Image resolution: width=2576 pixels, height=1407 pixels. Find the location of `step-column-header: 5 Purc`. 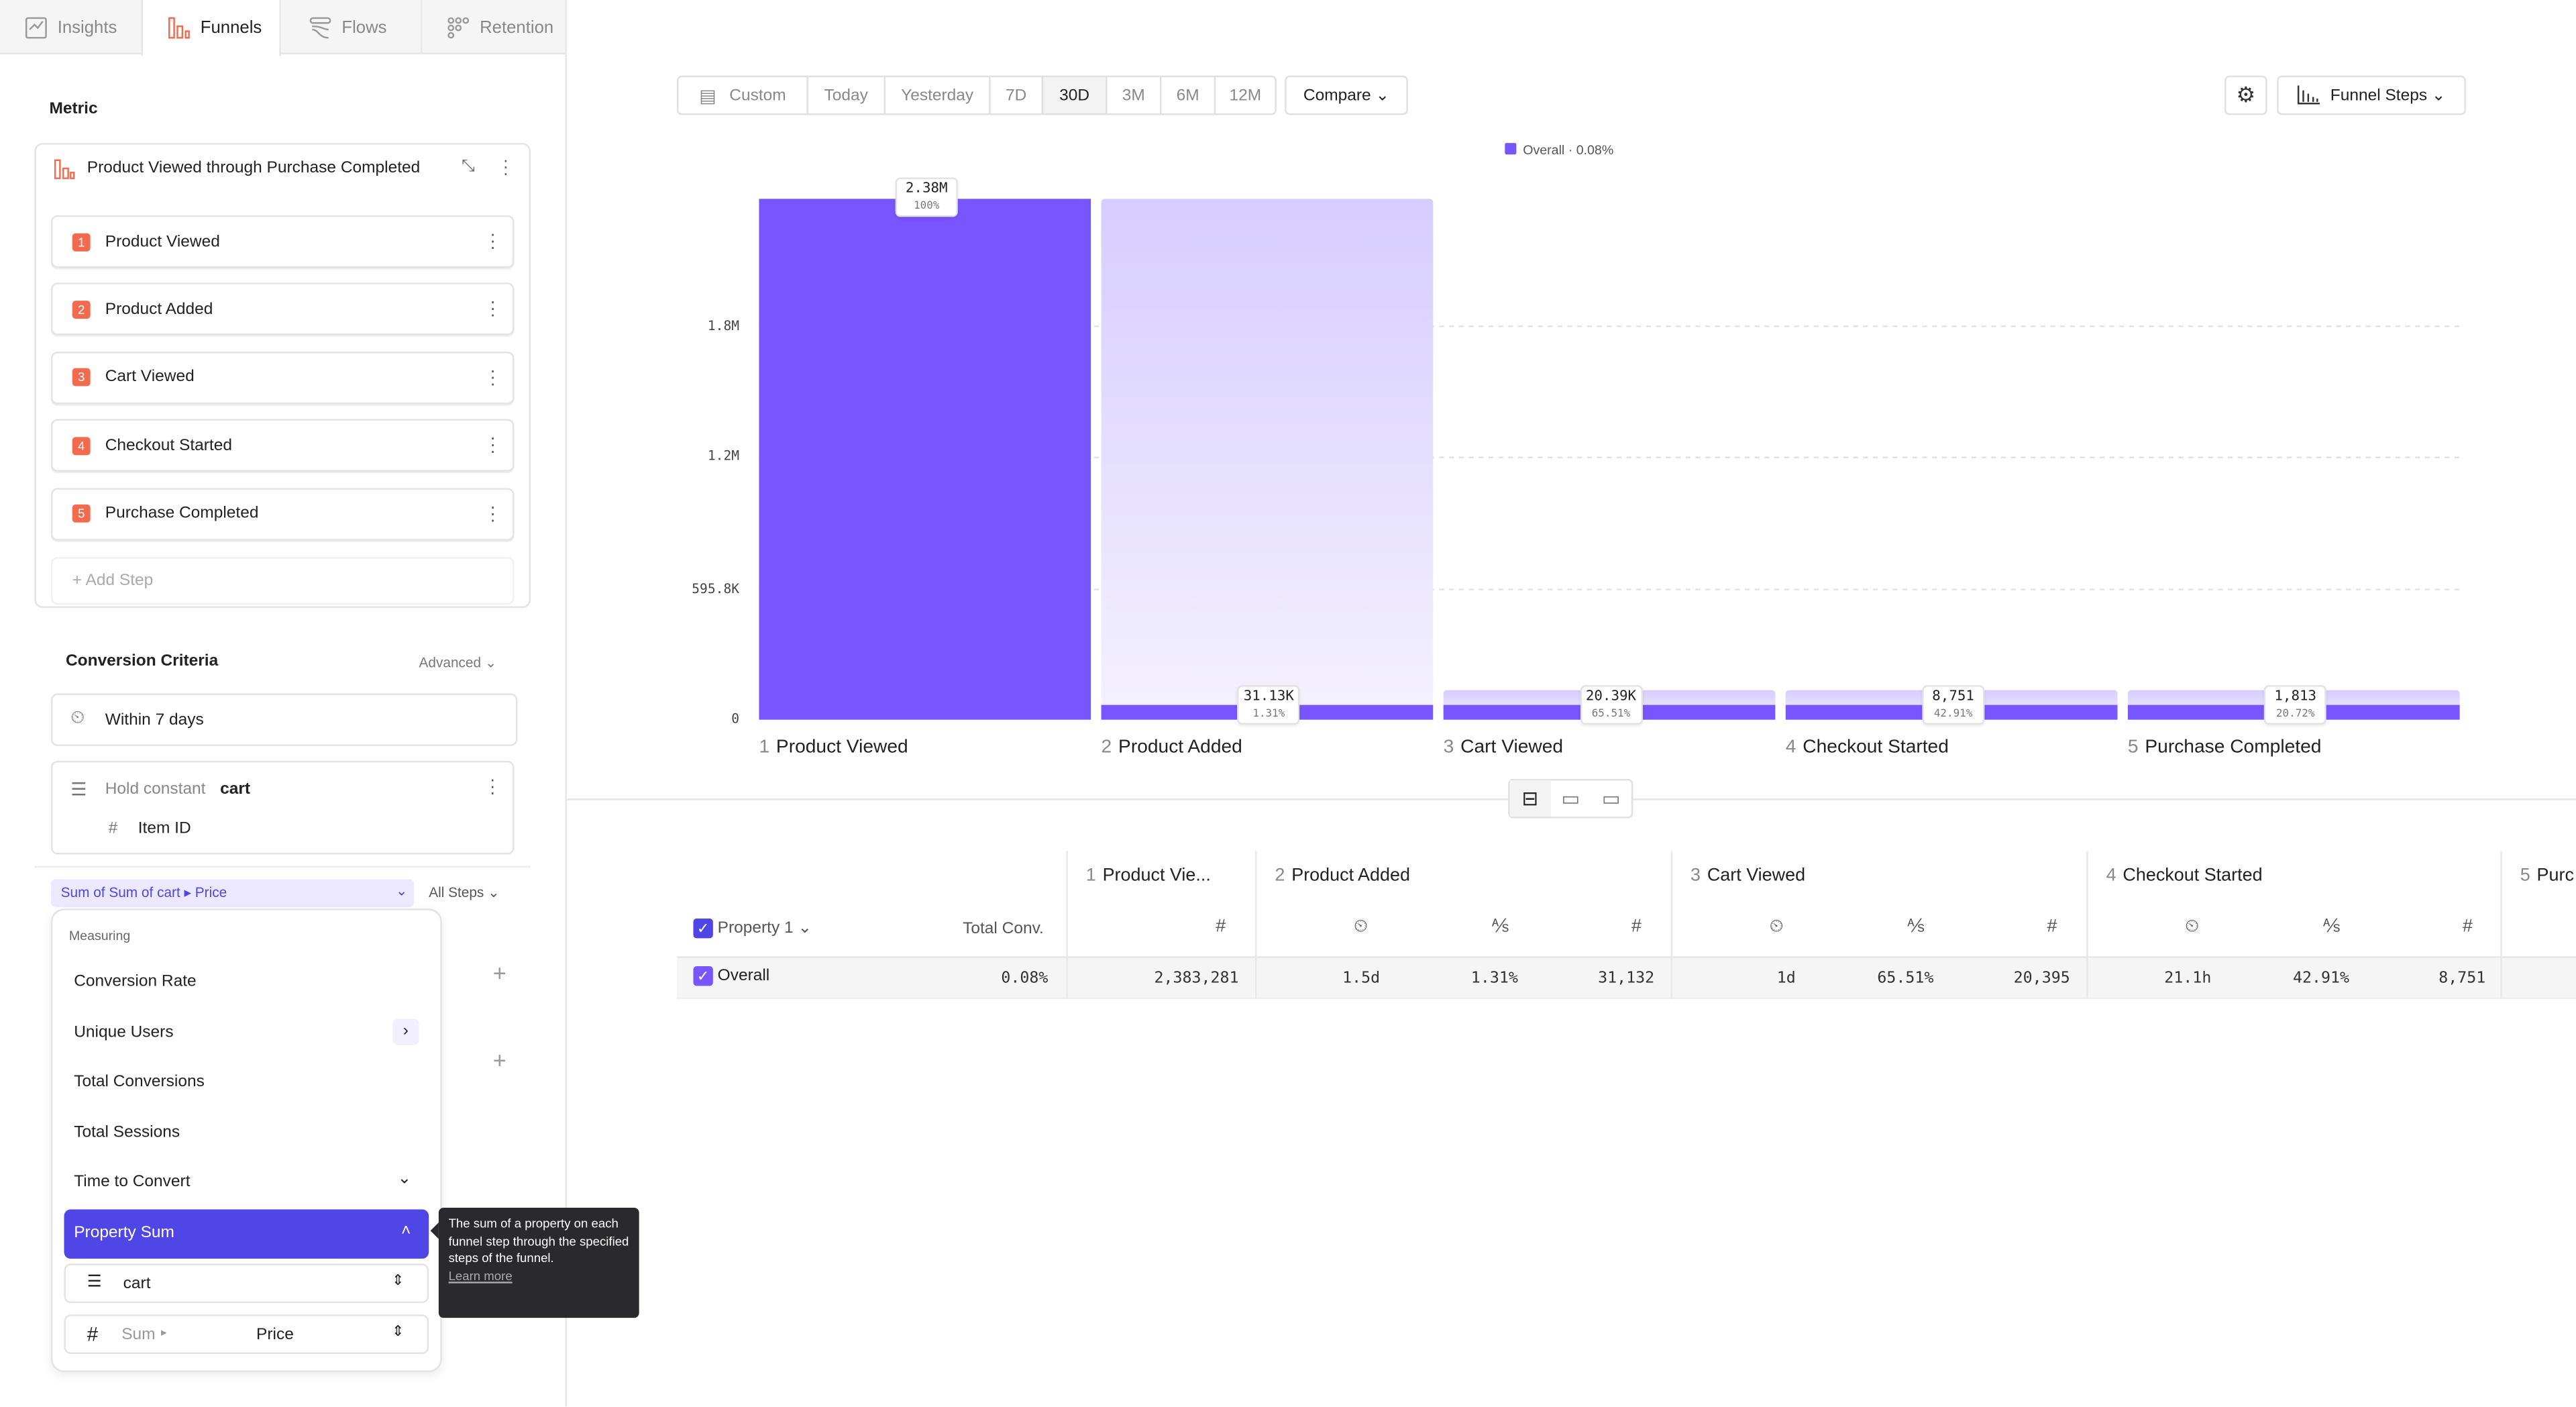

step-column-header: 5 Purc is located at coordinates (2547, 876).